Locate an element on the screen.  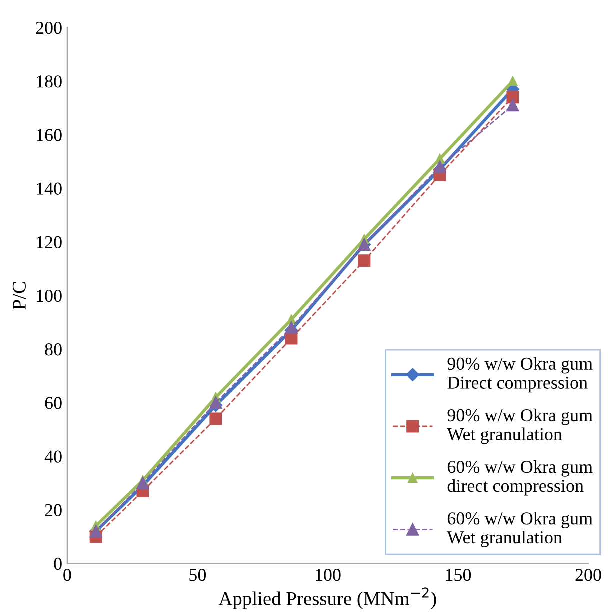
x-tick-label: 50 is located at coordinates (198, 575).